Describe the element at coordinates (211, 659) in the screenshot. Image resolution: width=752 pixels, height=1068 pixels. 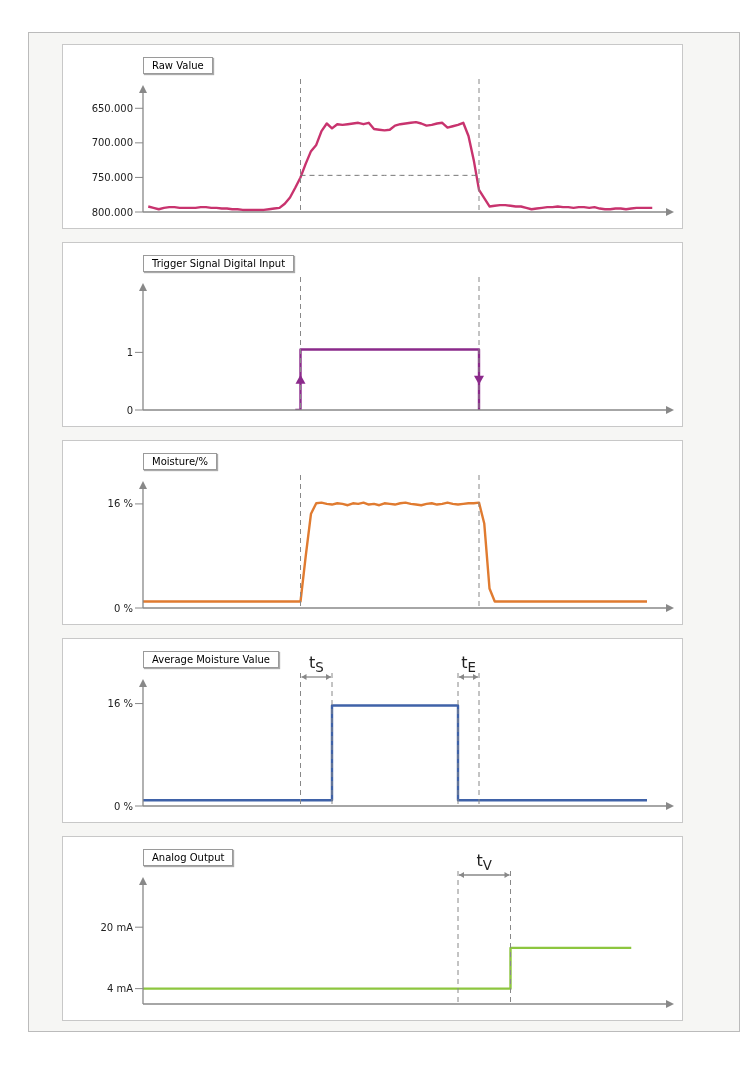
I see `chart-title: Average Moisture Value` at that location.